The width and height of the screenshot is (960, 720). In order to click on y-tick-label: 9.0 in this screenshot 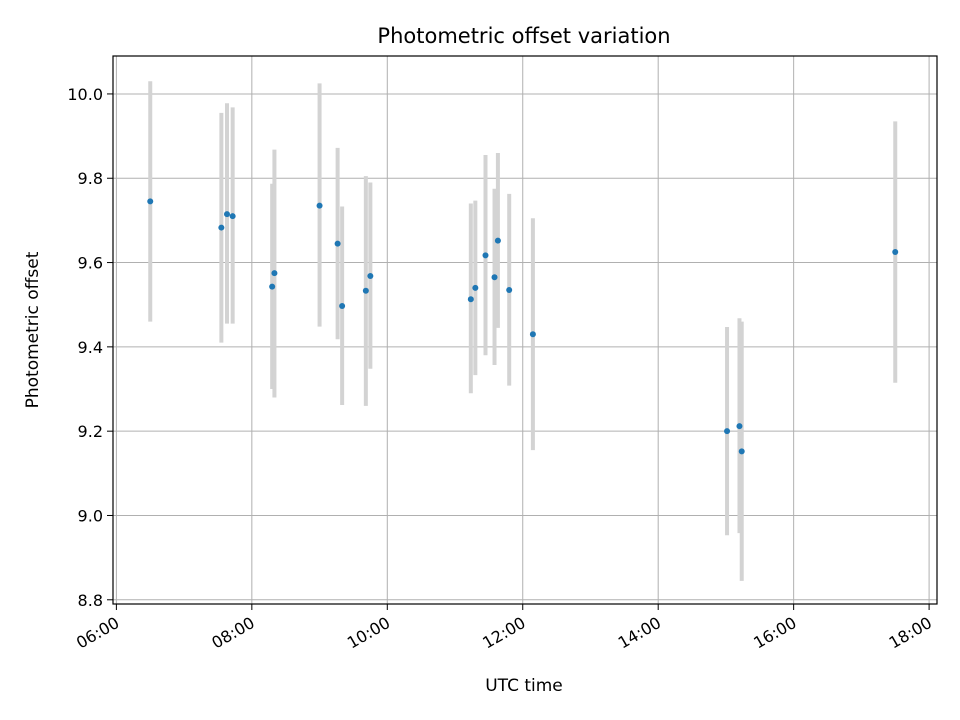, I will do `click(90, 515)`.